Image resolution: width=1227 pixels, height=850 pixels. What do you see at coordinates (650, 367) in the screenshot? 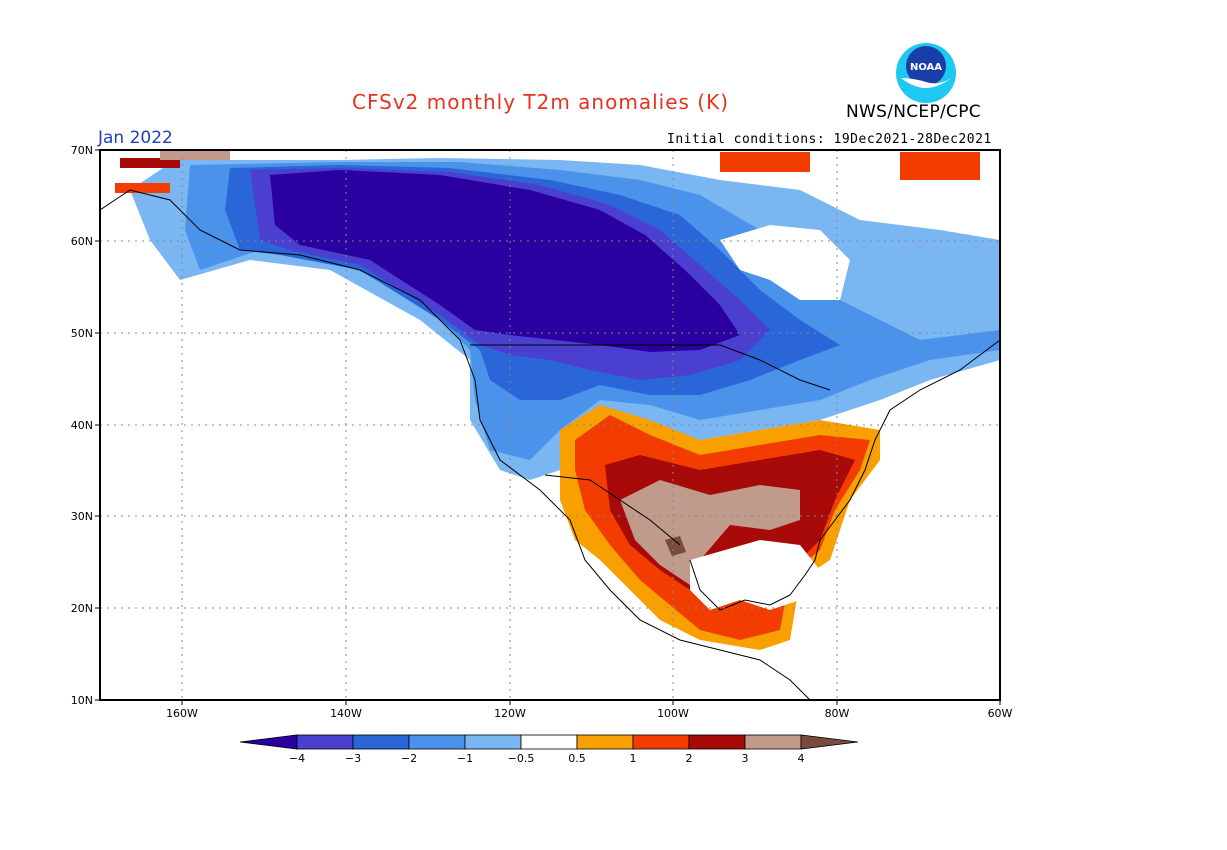
I see `us-canada-border` at bounding box center [650, 367].